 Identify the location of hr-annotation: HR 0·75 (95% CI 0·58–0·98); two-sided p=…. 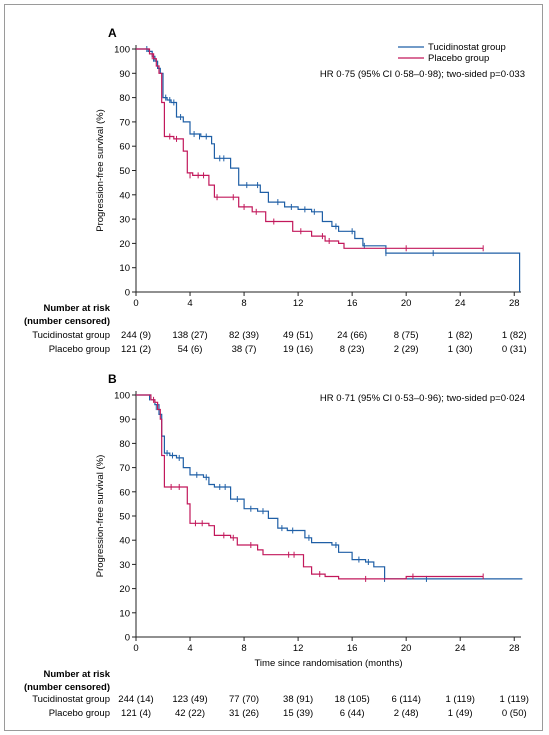
(422, 74).